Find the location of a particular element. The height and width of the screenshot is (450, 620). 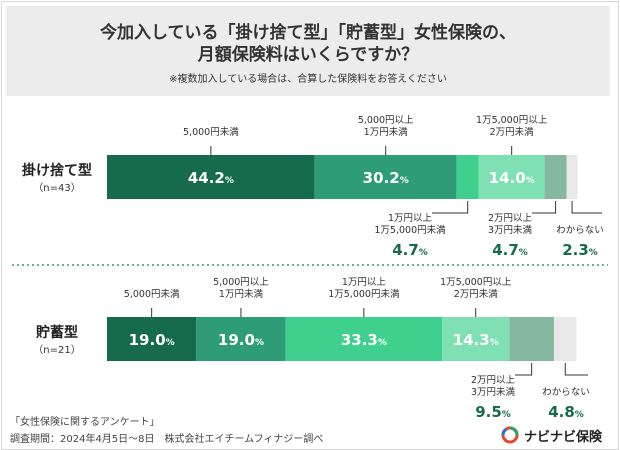

segment-value-label: 33.3% is located at coordinates (364, 340).